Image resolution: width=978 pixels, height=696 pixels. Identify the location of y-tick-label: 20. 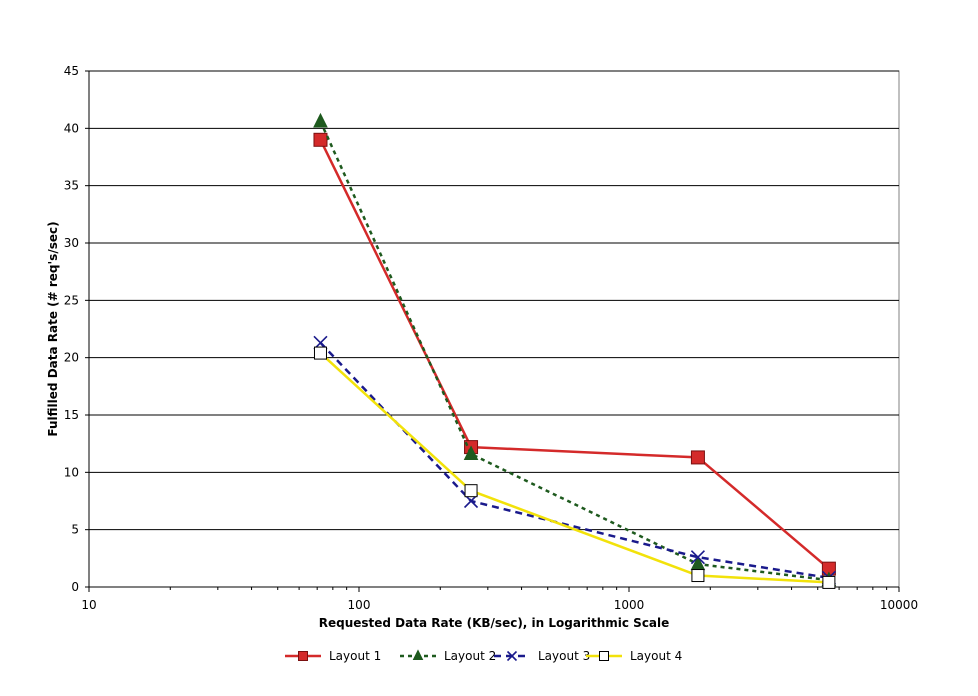
(71, 358).